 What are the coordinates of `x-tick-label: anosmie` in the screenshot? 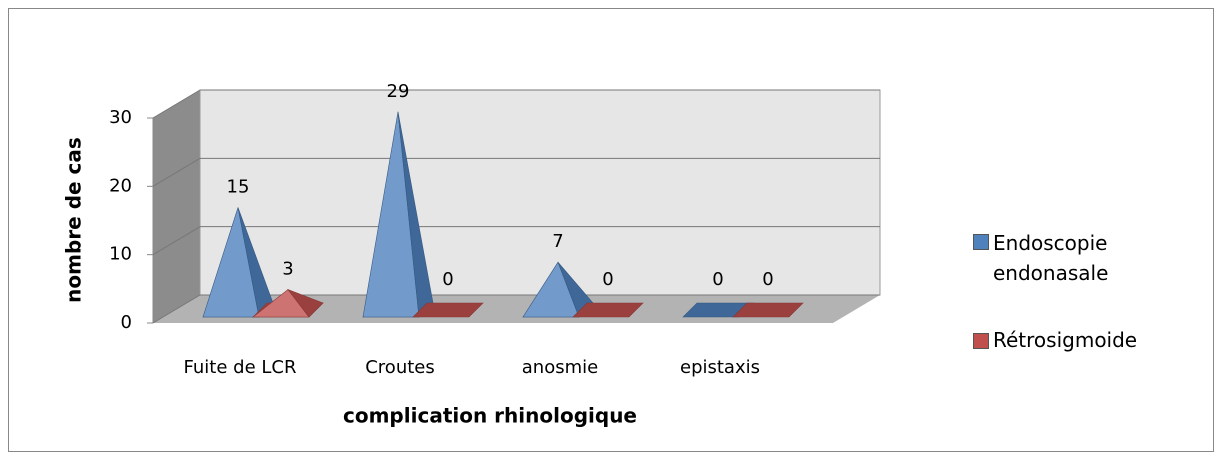 It's located at (560, 367).